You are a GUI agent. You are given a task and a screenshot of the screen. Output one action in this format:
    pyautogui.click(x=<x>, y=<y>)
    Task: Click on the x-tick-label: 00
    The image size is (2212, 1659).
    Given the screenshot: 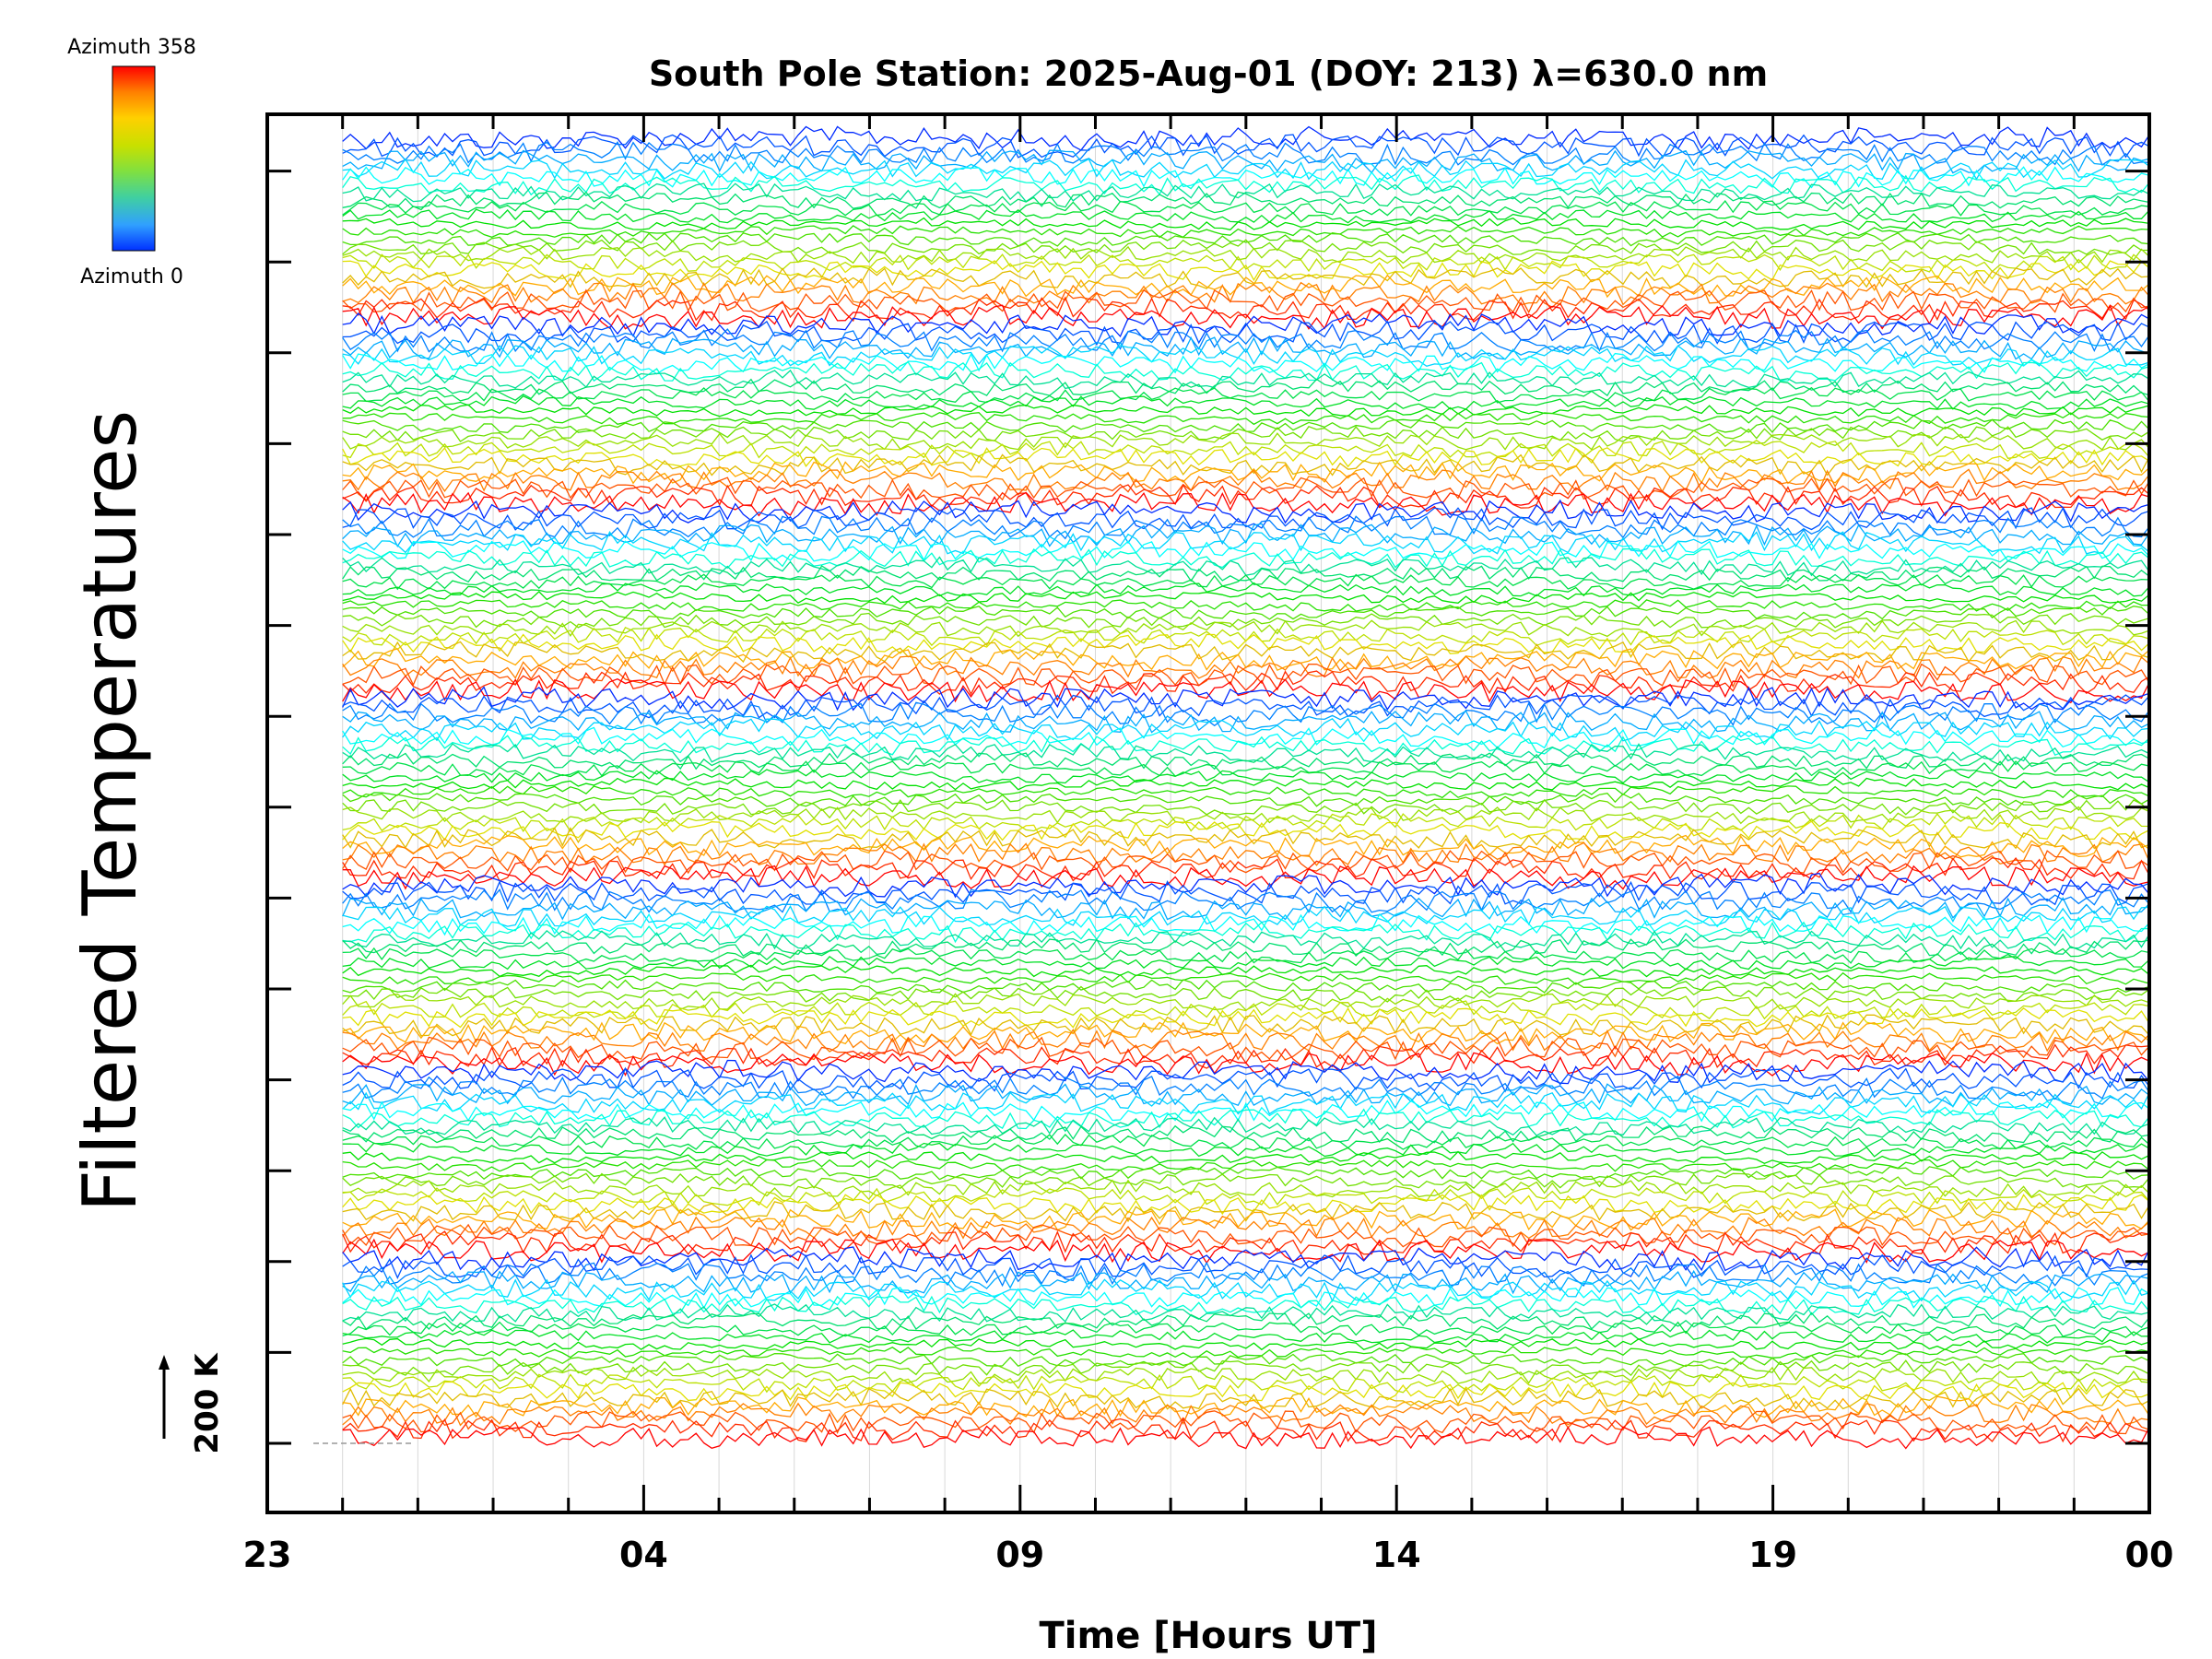 What is the action you would take?
    pyautogui.click(x=2149, y=1555)
    